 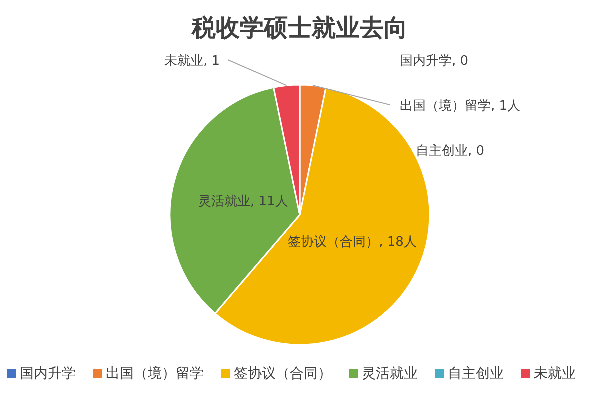 What do you see at coordinates (434, 61) in the screenshot?
I see `text: 国内升学, 0` at bounding box center [434, 61].